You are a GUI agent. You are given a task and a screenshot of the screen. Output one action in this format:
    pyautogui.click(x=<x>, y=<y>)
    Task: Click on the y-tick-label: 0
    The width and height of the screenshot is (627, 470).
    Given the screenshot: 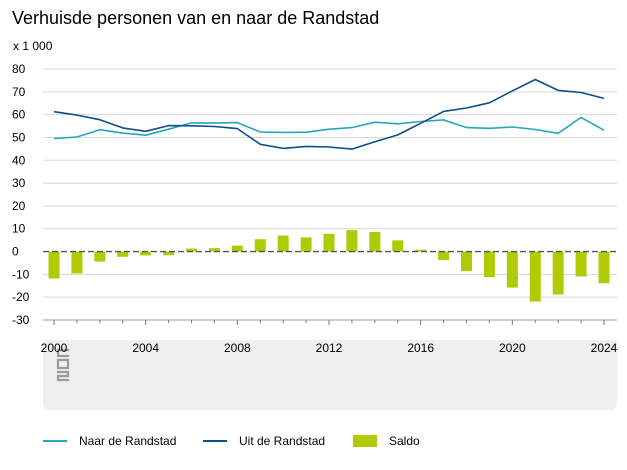 What is the action you would take?
    pyautogui.click(x=15, y=252)
    